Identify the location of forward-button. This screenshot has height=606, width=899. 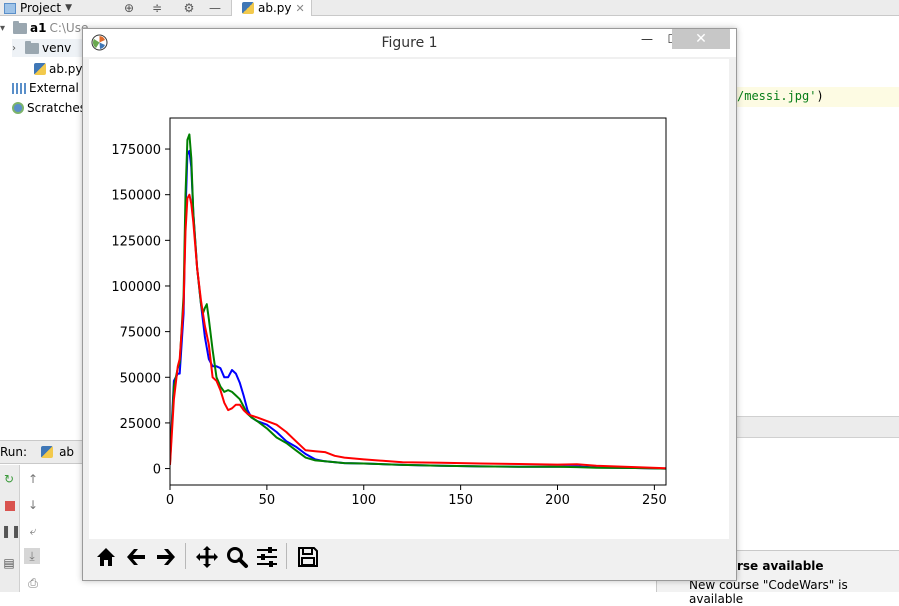
(165, 556).